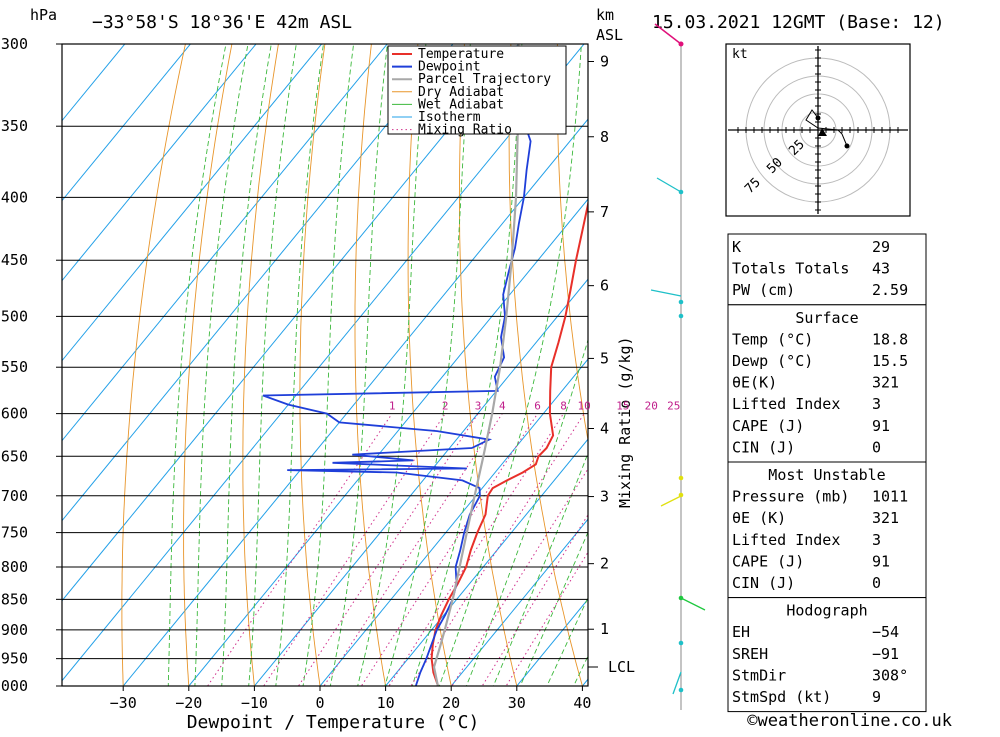 Image resolution: width=1000 pixels, height=737 pixels. I want to click on surface-indices-row-value: 15.5, so click(890, 361).